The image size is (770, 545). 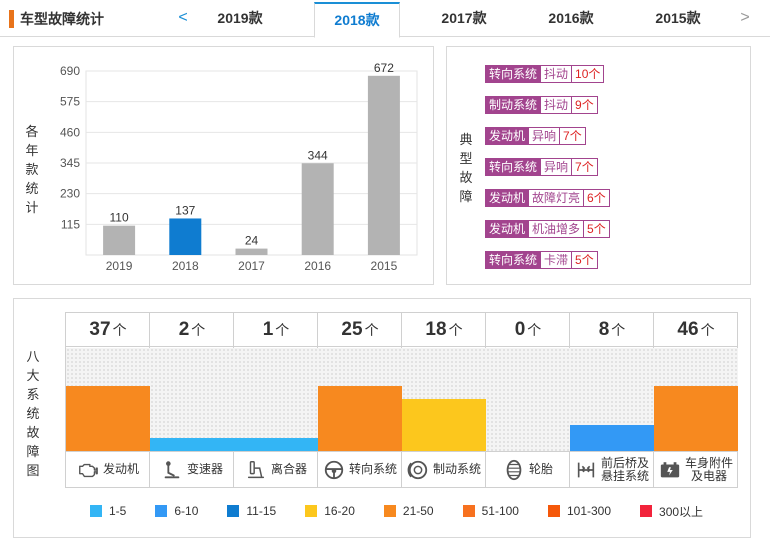 I want to click on fault-item: 发动机 故障灯亮 6个, so click(x=547, y=198).